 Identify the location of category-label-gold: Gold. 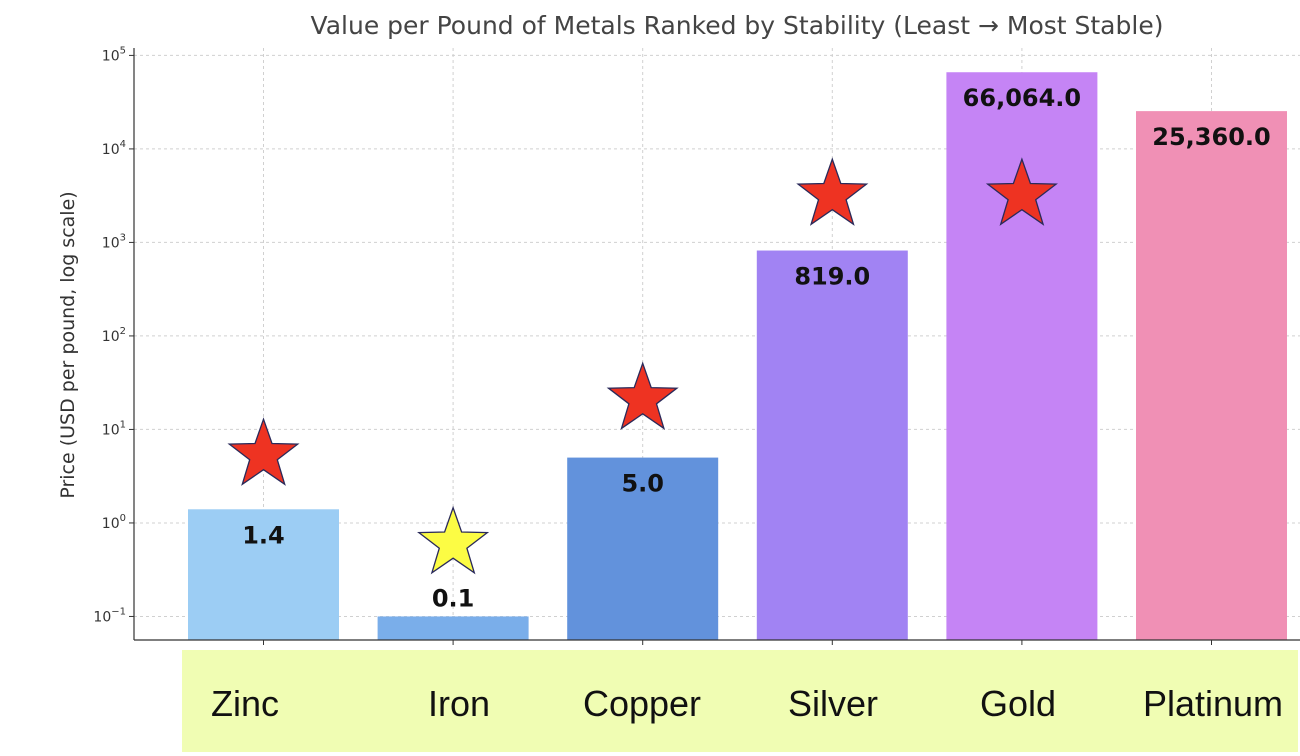
(1018, 703).